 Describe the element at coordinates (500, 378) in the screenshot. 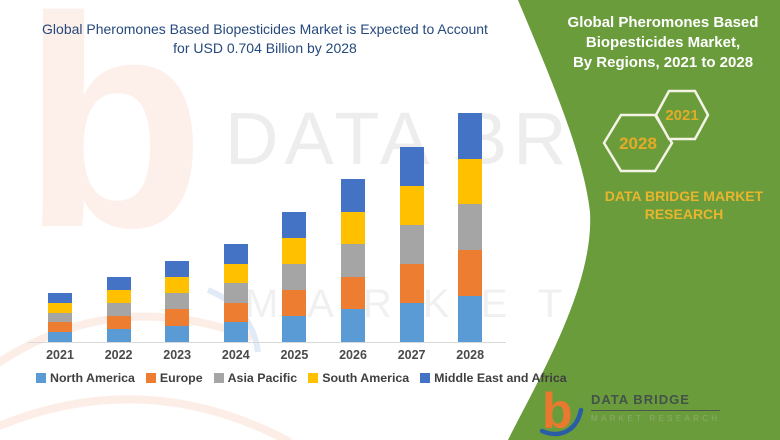

I see `legend-label: Middle East and Africa` at that location.